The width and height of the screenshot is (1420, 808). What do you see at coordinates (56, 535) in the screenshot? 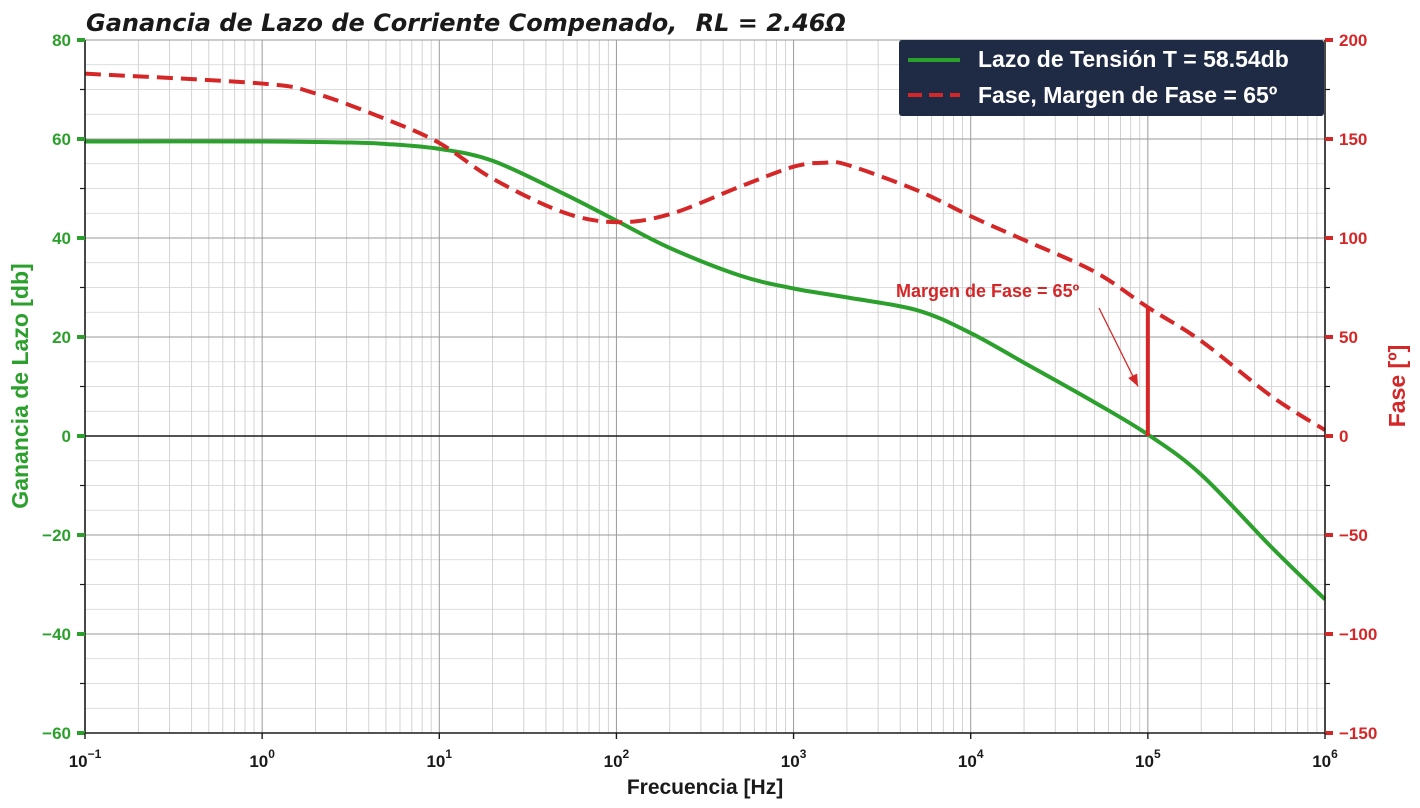
I see `left-tick-label: −20` at bounding box center [56, 535].